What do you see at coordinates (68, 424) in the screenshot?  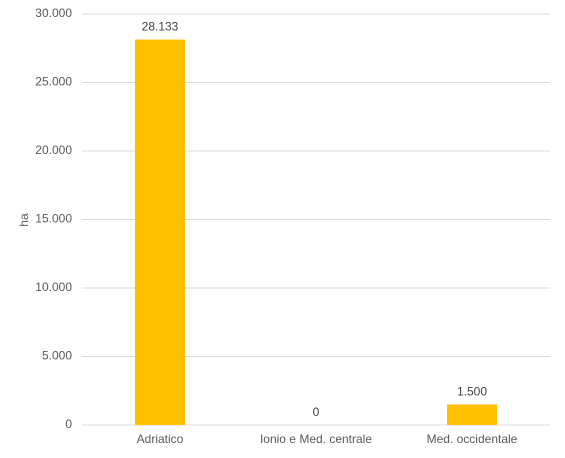 I see `y-tick-label: 0` at bounding box center [68, 424].